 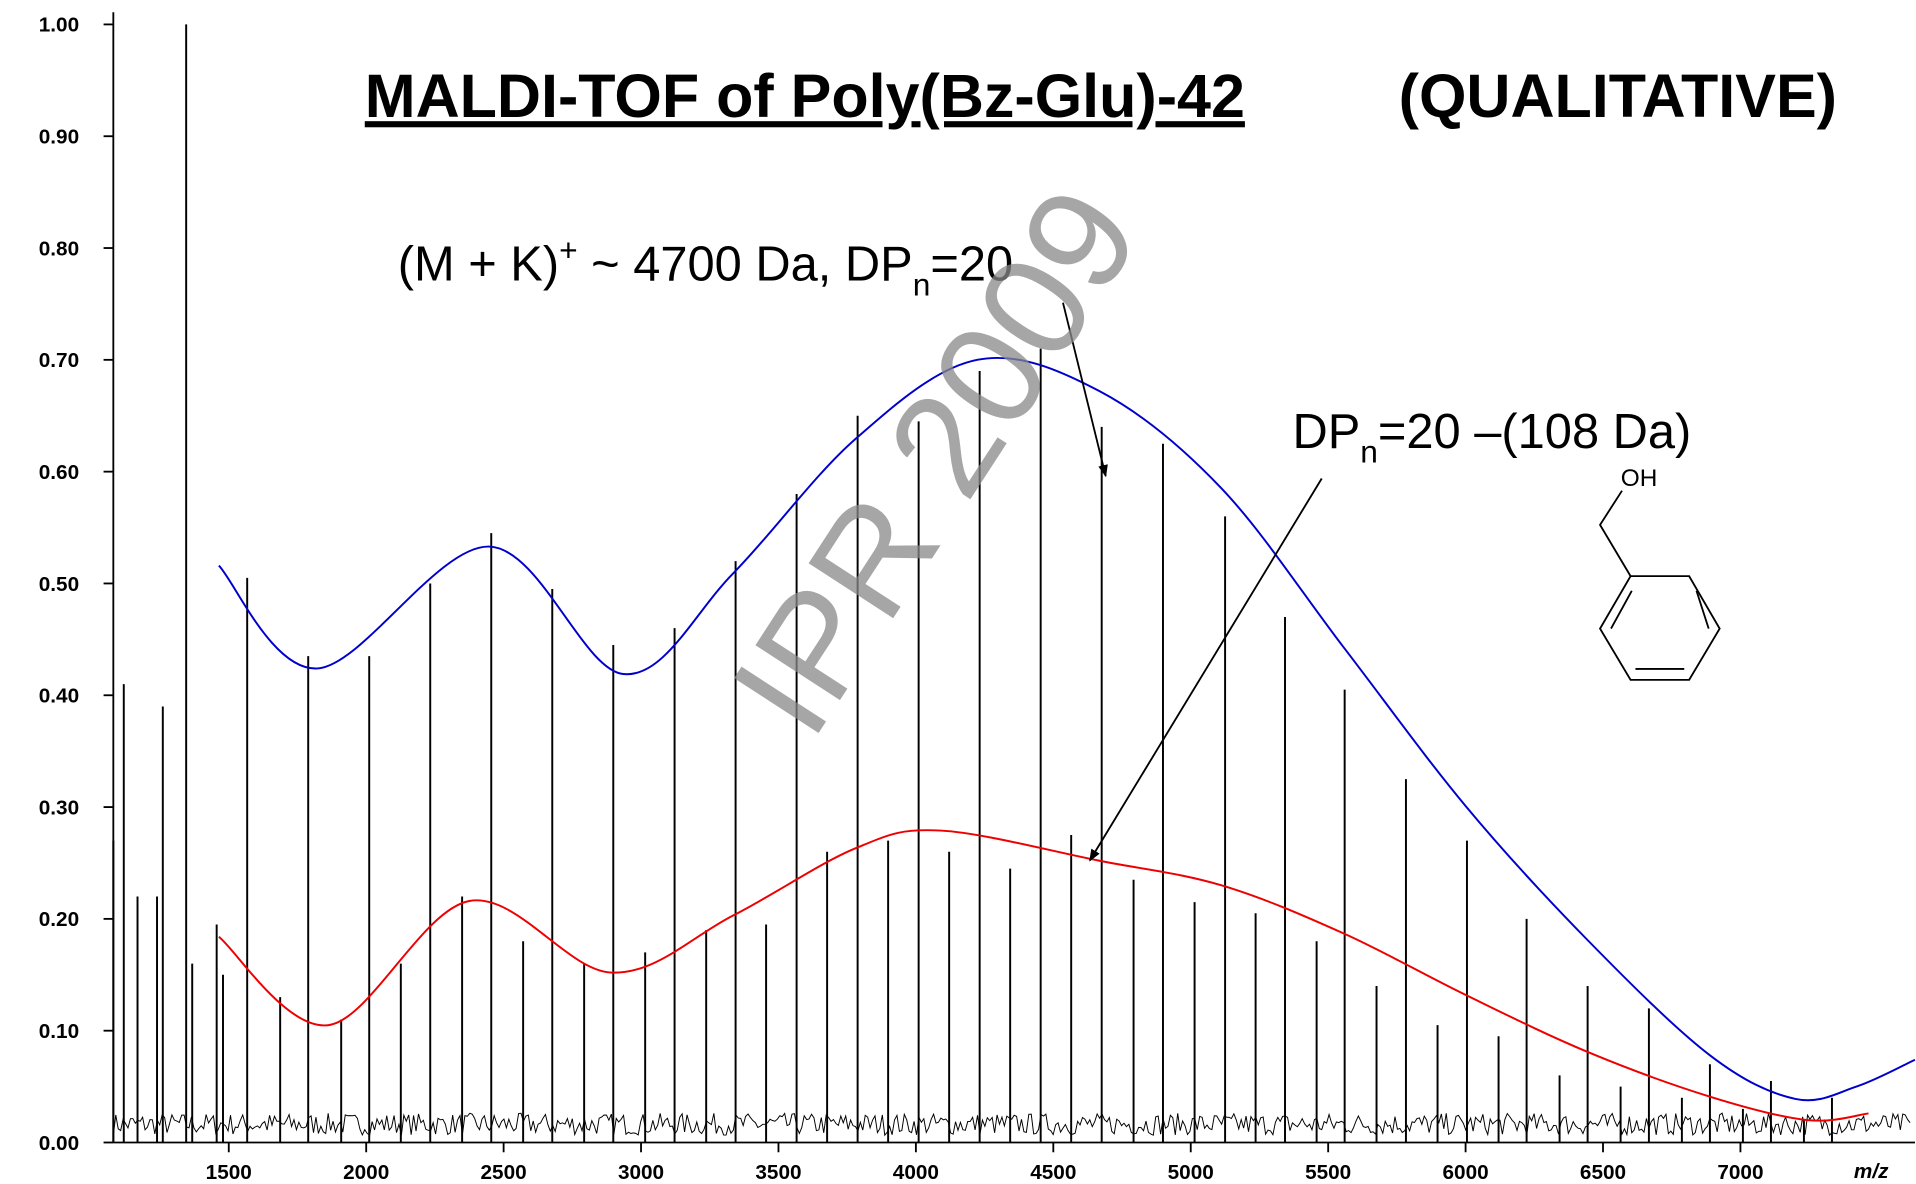 What do you see at coordinates (1534, 432) in the screenshot?
I see `annotation-text: =20 –(108 Da)` at bounding box center [1534, 432].